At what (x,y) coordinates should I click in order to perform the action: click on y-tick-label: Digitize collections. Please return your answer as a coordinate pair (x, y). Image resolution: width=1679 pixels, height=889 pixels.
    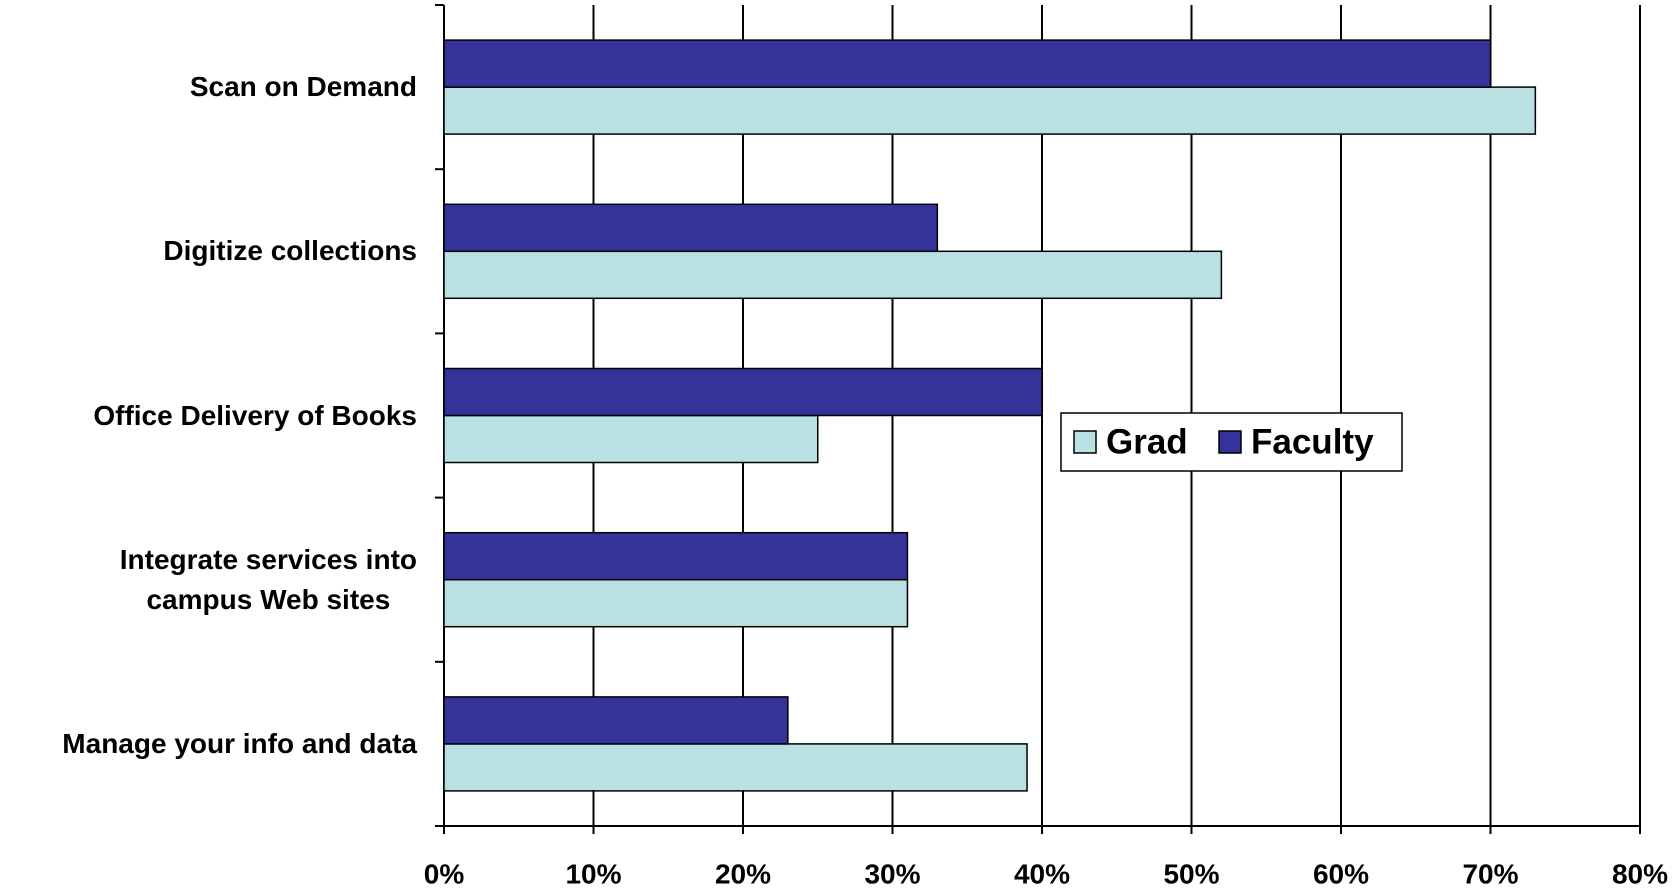
    Looking at the image, I should click on (290, 251).